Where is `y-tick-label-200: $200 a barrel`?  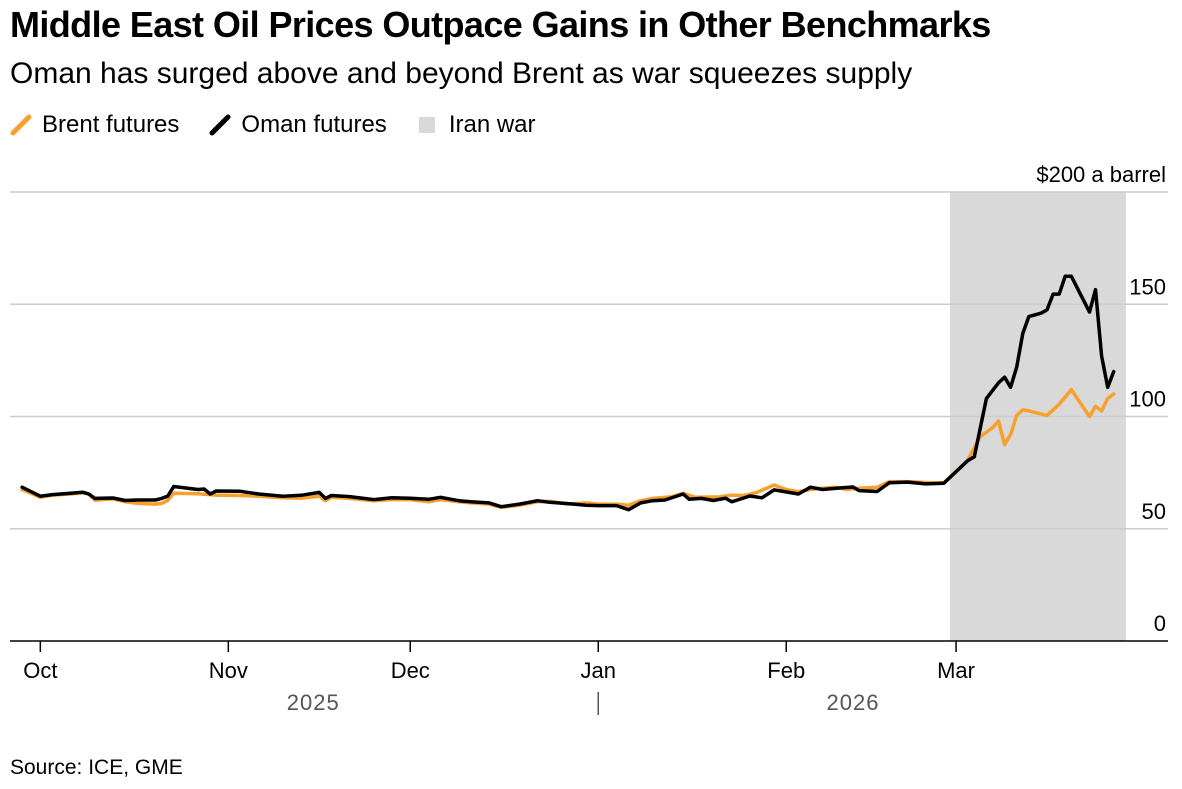
y-tick-label-200: $200 a barrel is located at coordinates (1101, 174).